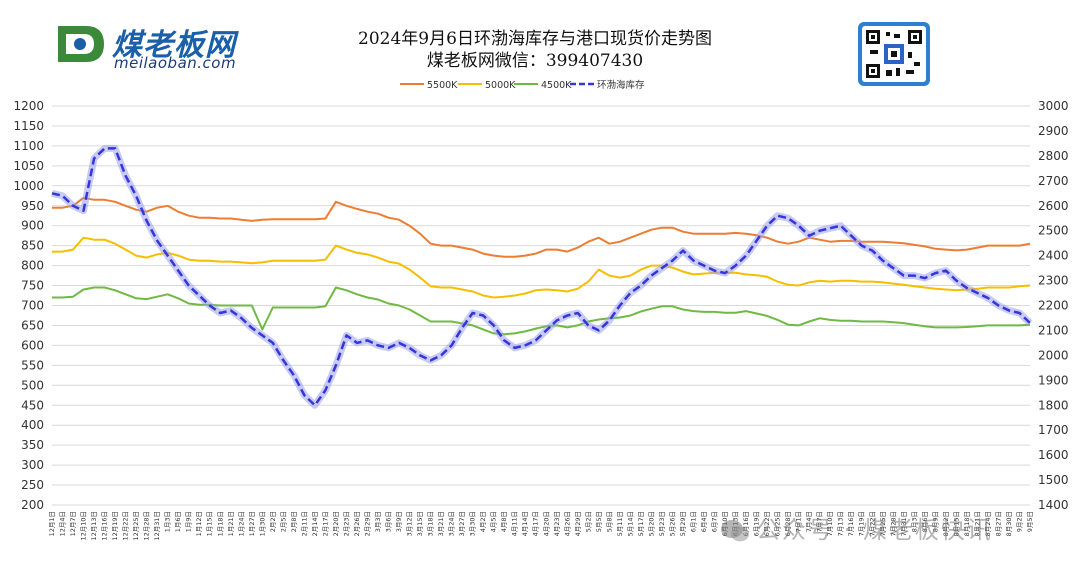 The image size is (1080, 573). Describe the element at coordinates (199, 523) in the screenshot. I see `x-axis-tick-label: 1月12日` at that location.